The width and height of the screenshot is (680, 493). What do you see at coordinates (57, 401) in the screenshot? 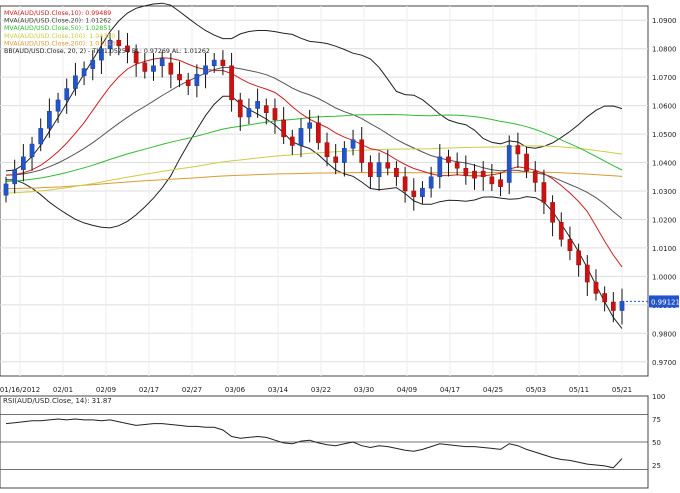
I see `rsi-title: RSI(AUD/USD.Close, 14): 31.87` at bounding box center [57, 401].